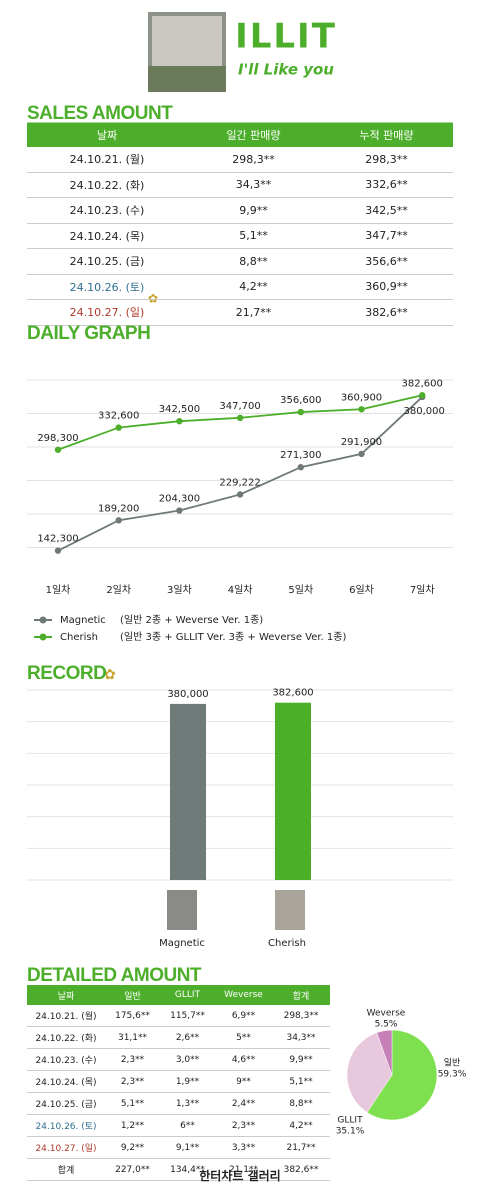 The width and height of the screenshot is (480, 1190). What do you see at coordinates (386, 1025) in the screenshot?
I see `slice-value: 5.5%` at bounding box center [386, 1025].